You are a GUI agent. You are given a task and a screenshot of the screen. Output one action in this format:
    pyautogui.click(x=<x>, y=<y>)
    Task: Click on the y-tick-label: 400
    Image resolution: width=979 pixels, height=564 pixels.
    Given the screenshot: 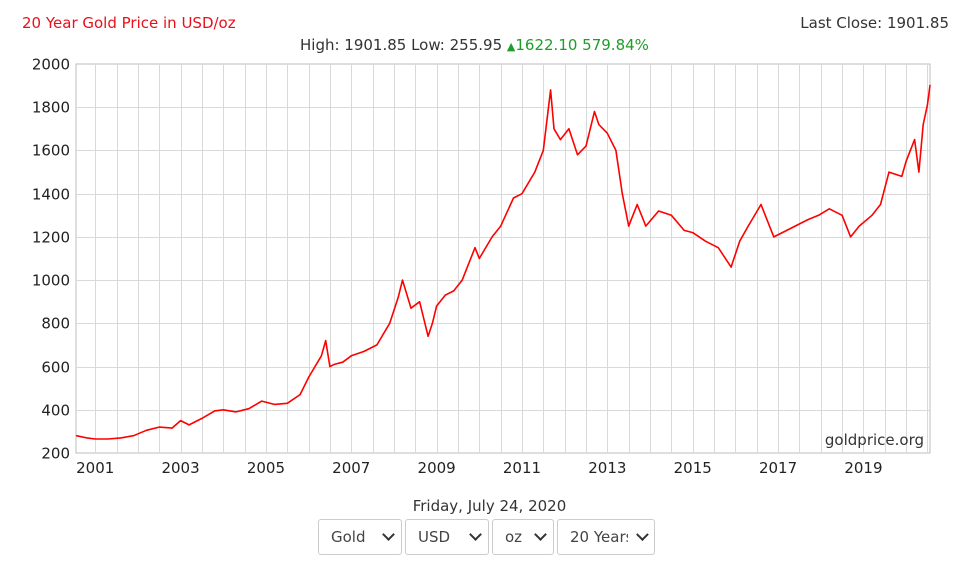 What is the action you would take?
    pyautogui.click(x=55, y=411)
    